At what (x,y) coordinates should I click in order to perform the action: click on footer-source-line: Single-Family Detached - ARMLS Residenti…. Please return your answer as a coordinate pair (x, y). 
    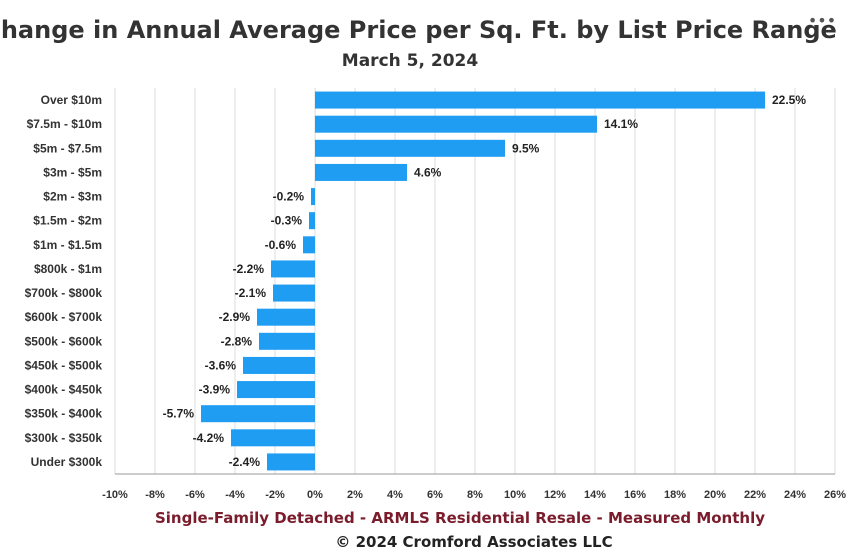
    Looking at the image, I should click on (460, 518).